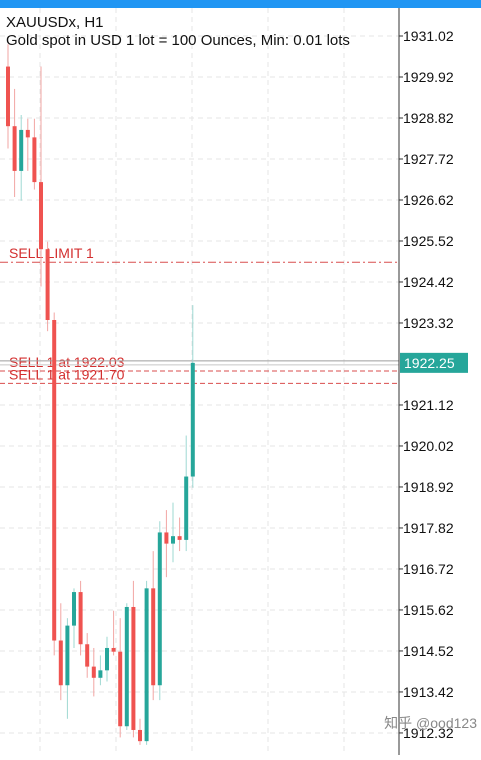 Image resolution: width=481 pixels, height=760 pixels. I want to click on order-label: SELL 1 at 1922.03, so click(67, 362).